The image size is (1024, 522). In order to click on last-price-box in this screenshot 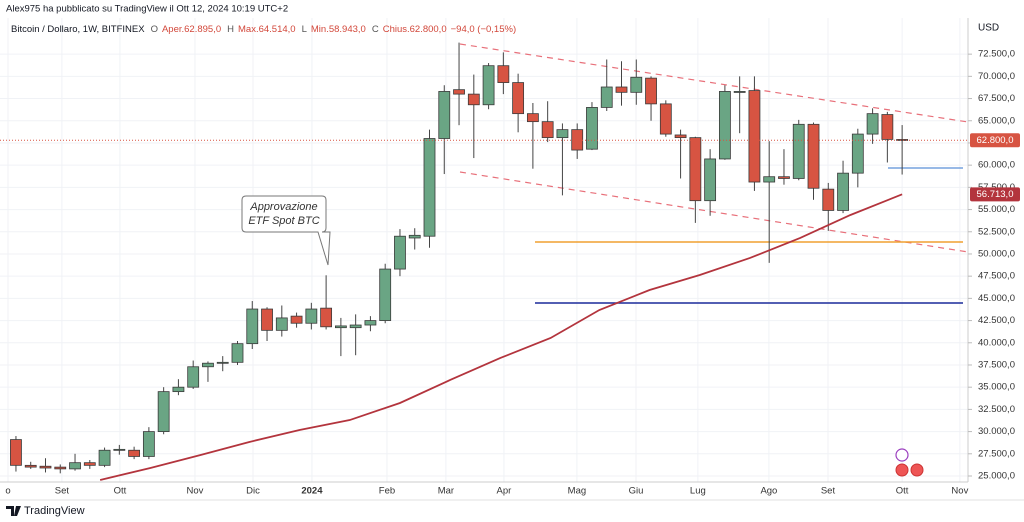, I will do `click(995, 140)`.